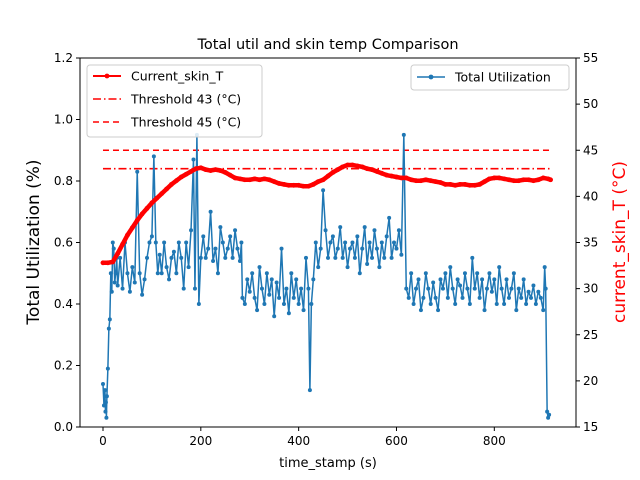 The image size is (640, 480). I want to click on y-right-tick-label: 40, so click(590, 196).